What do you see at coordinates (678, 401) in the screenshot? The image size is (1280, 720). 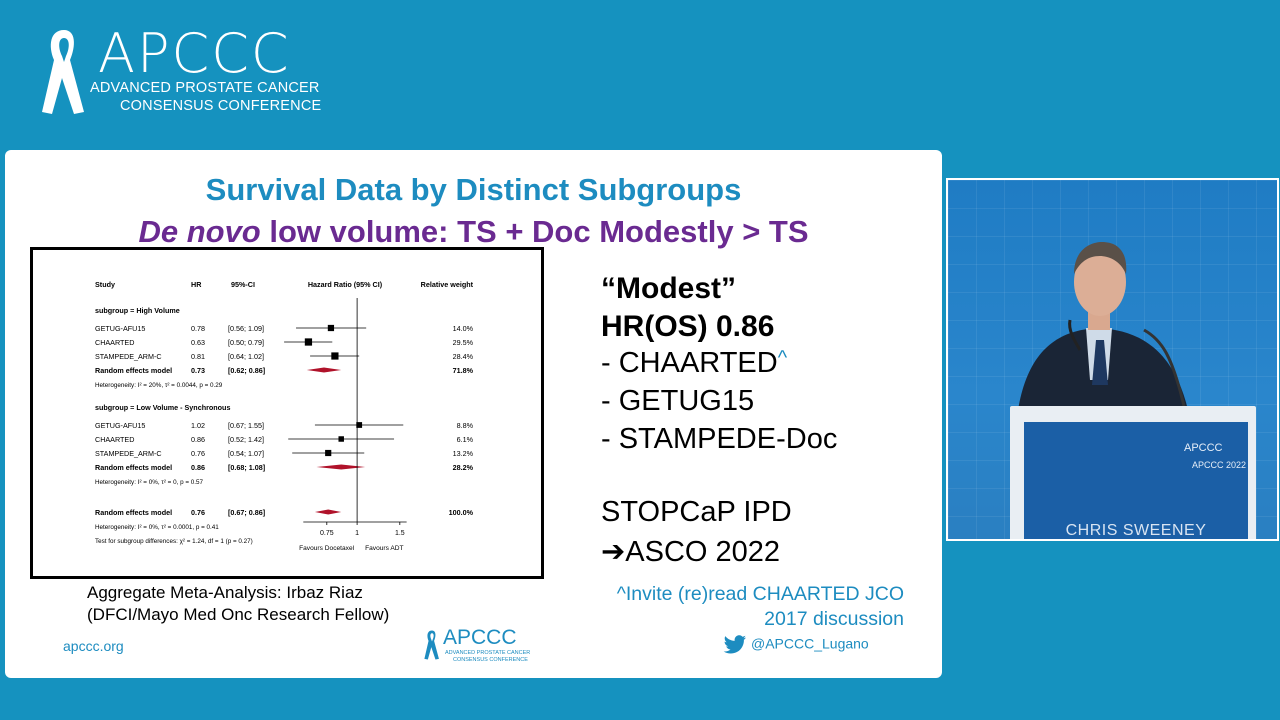 I see `bullet-getug15: - GETUG15` at bounding box center [678, 401].